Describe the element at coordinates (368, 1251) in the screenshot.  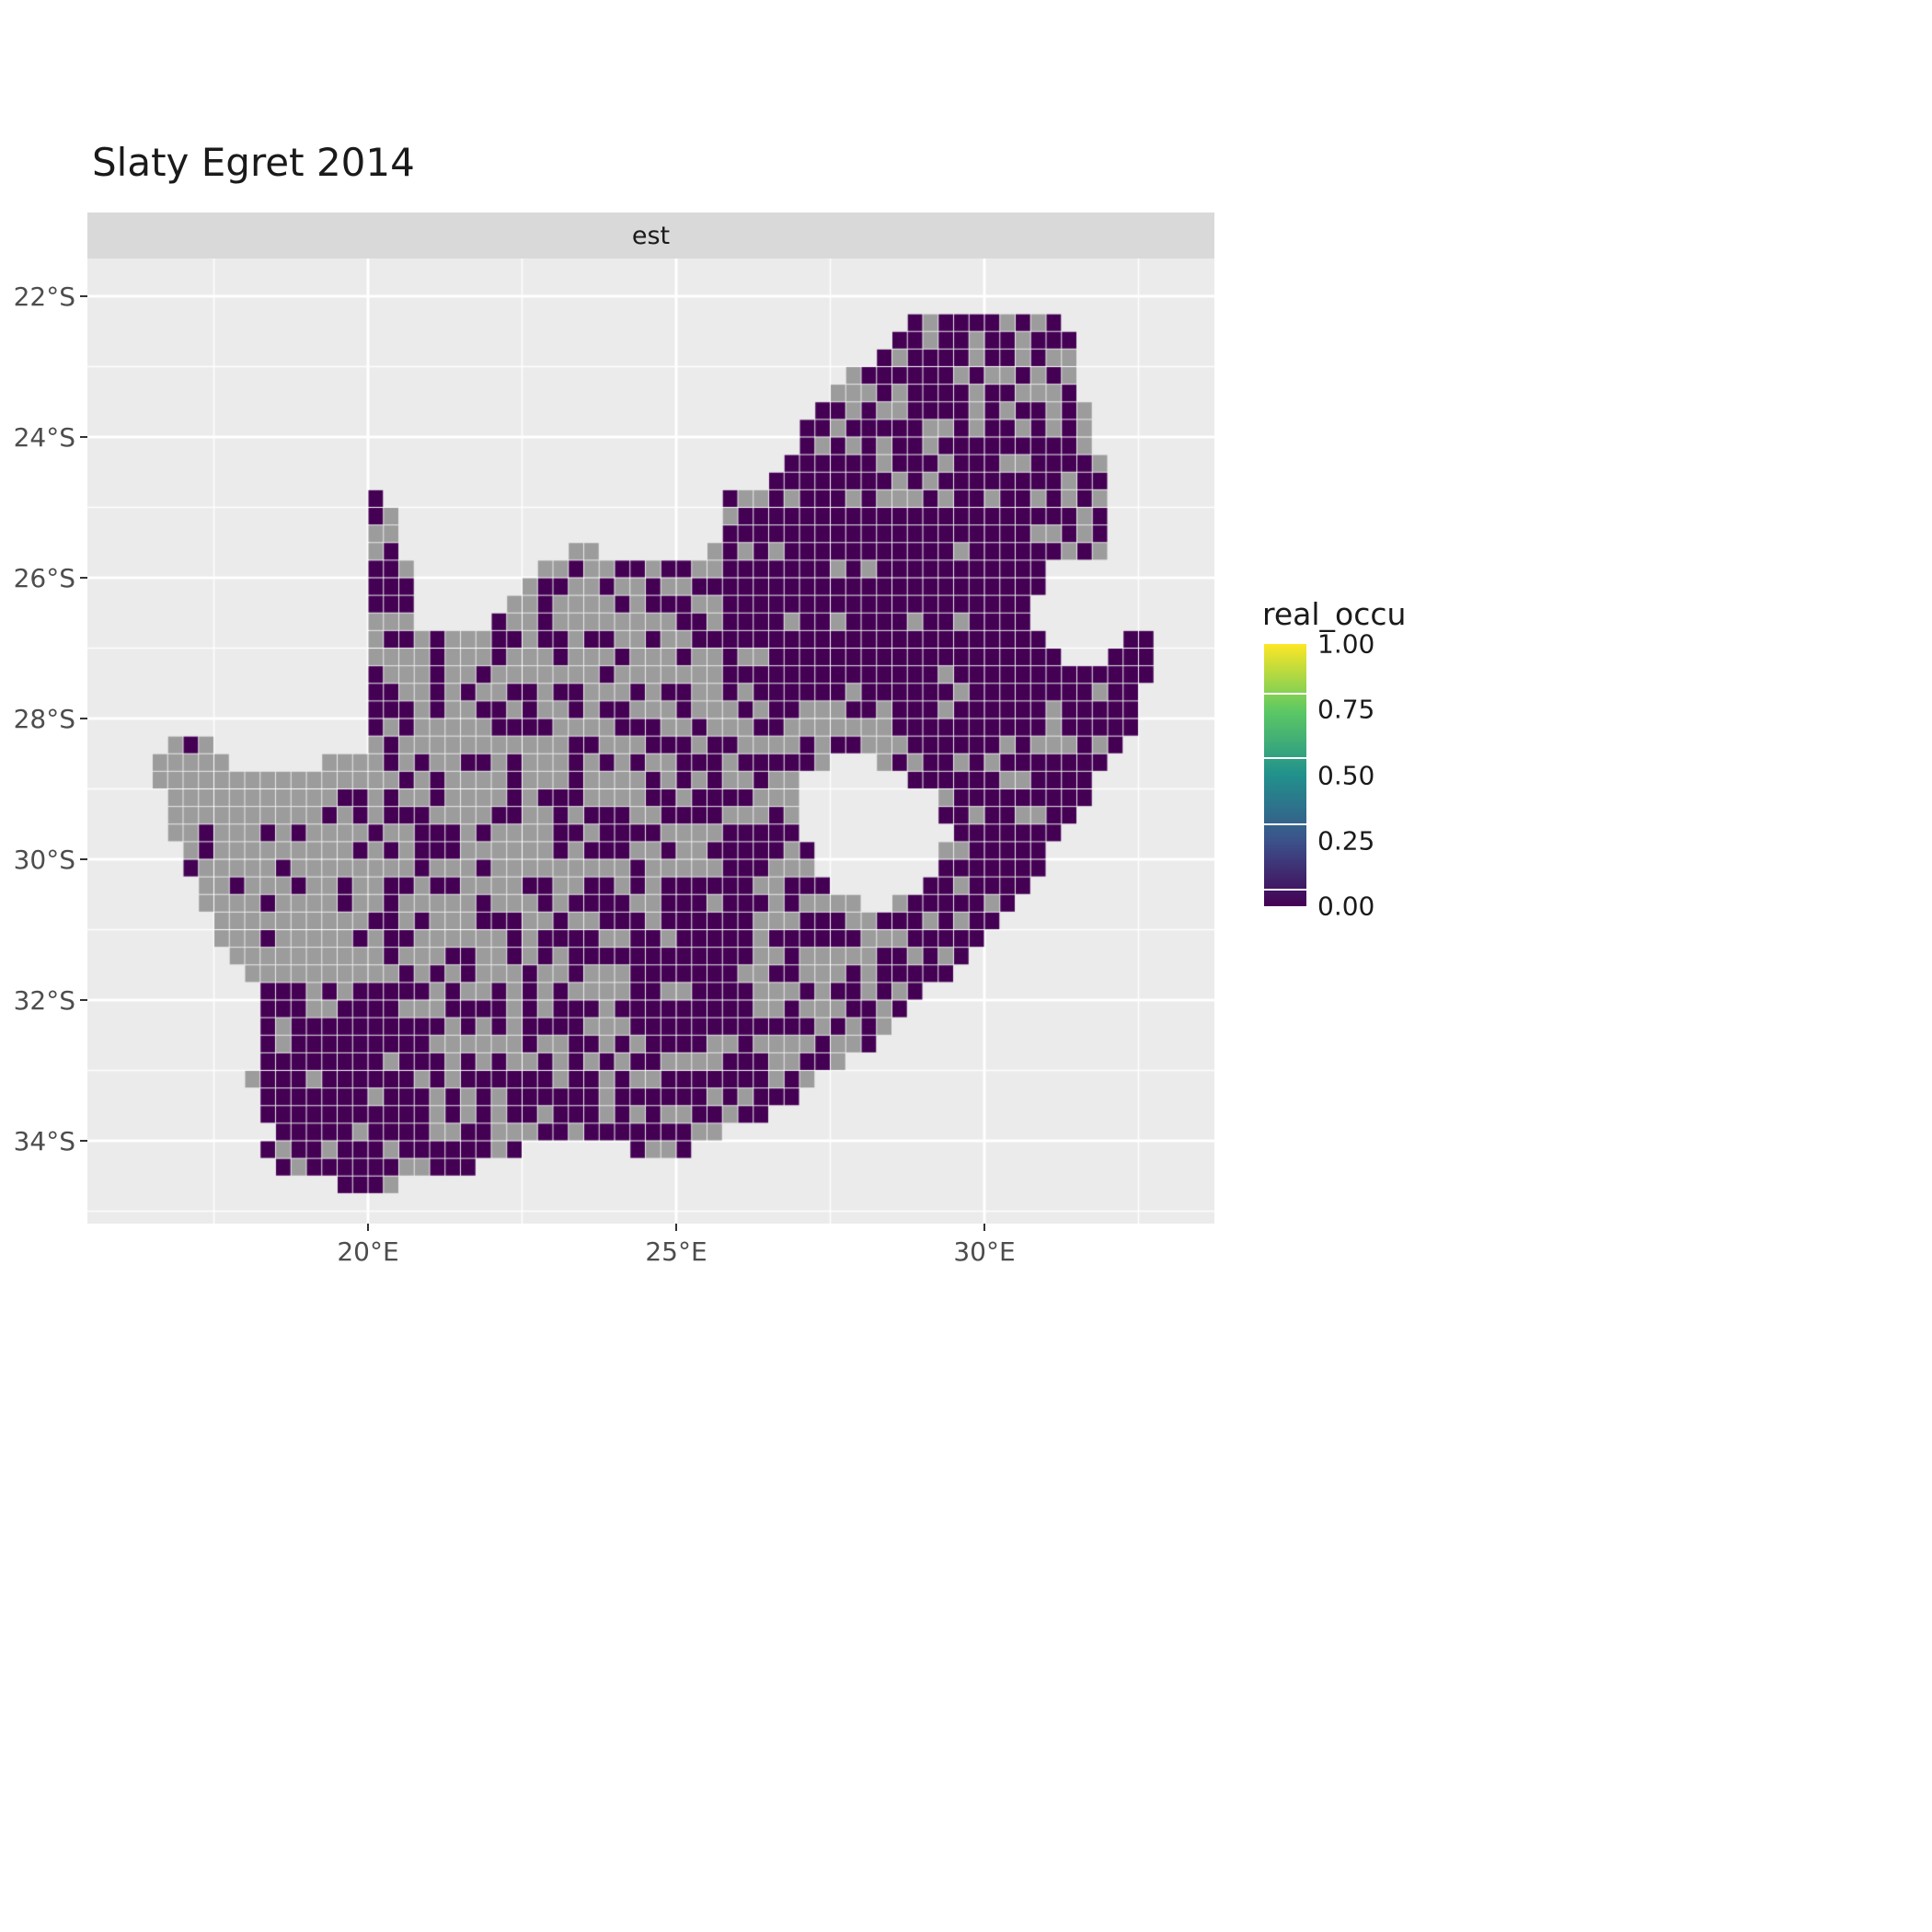
I see `x-tick-label: 20°E` at that location.